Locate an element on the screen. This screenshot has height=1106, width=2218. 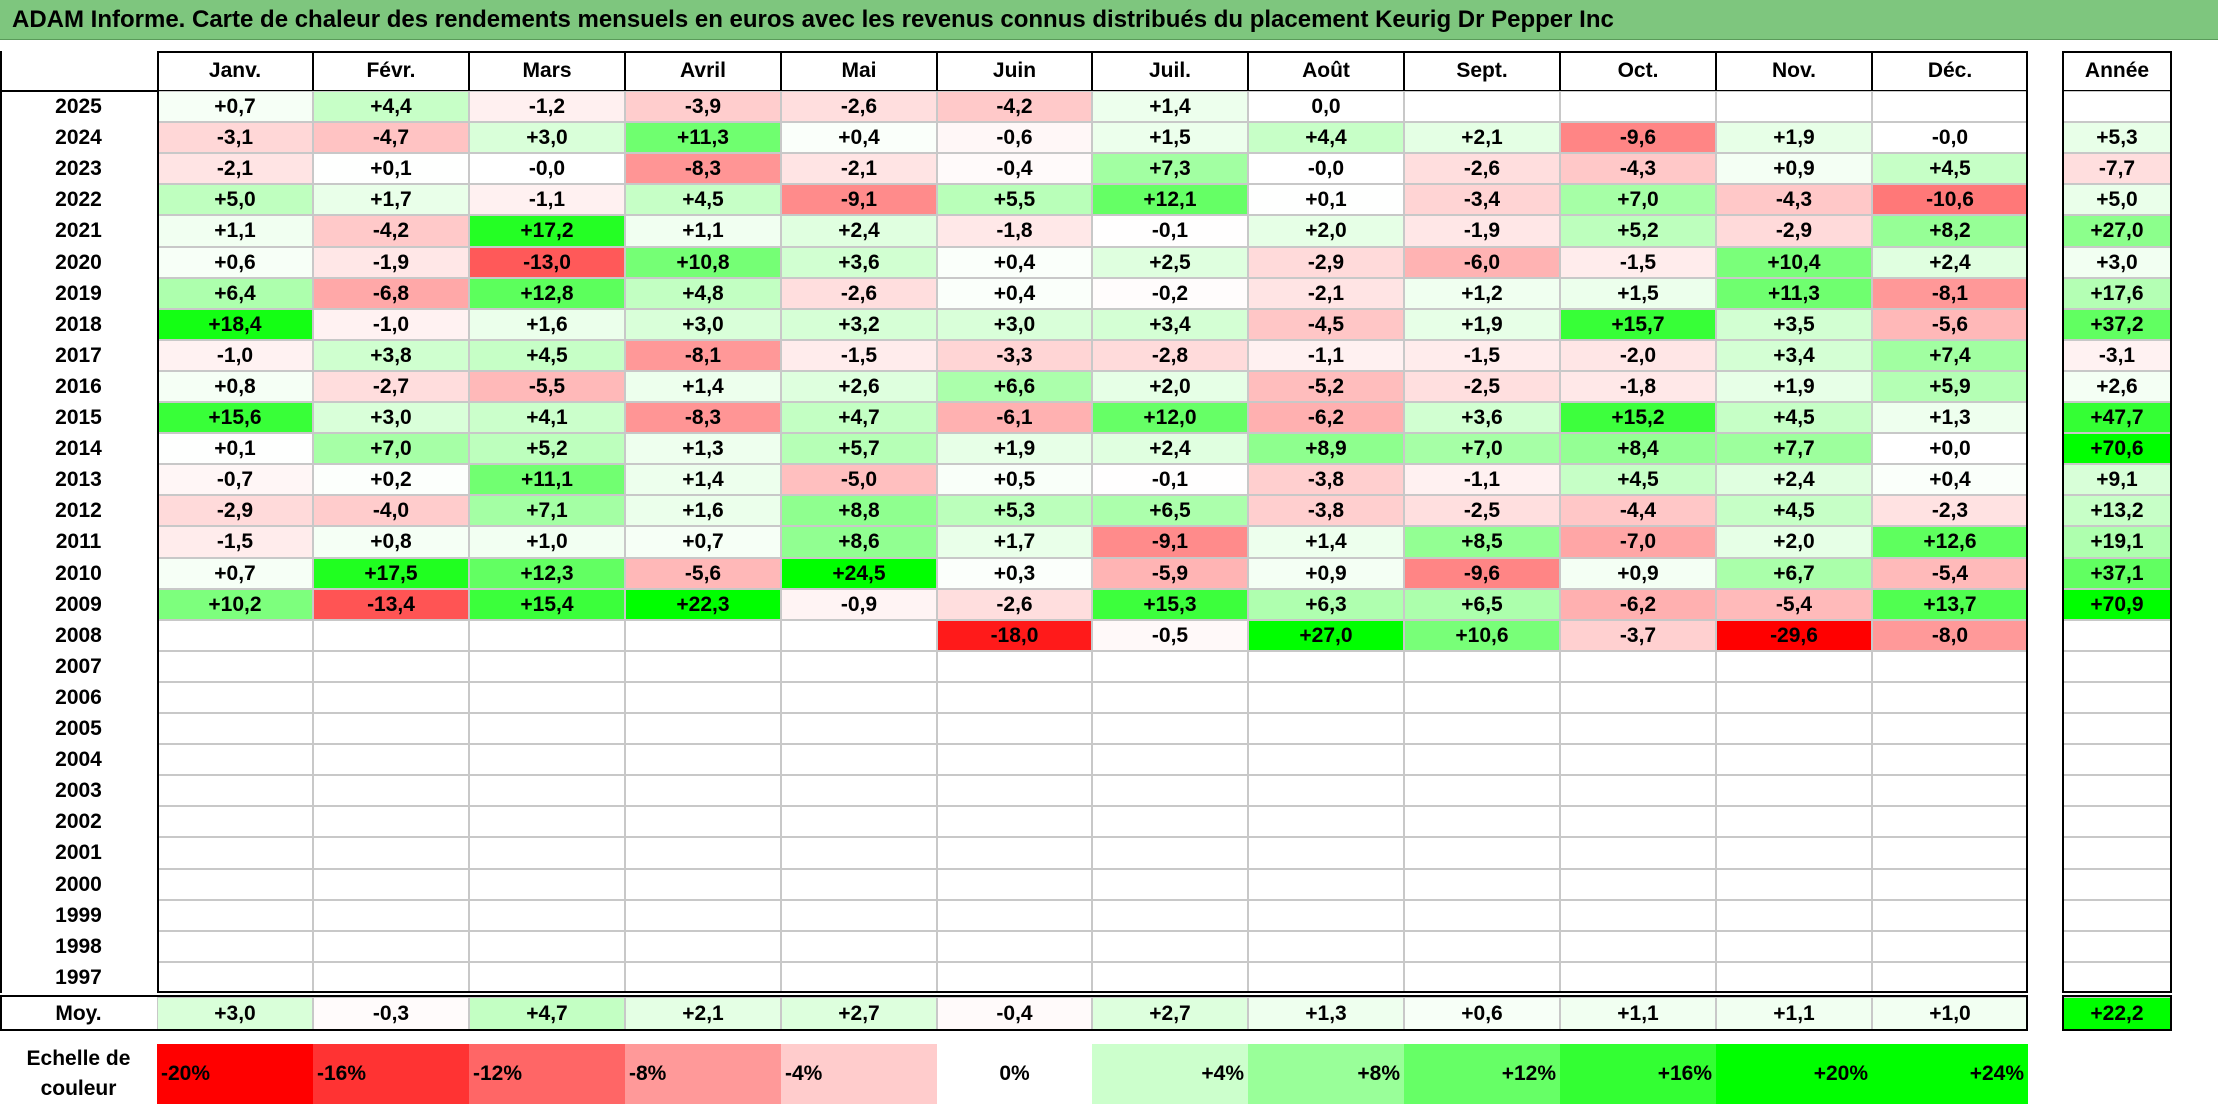
annual-cell: -7,7 is located at coordinates (2117, 168).